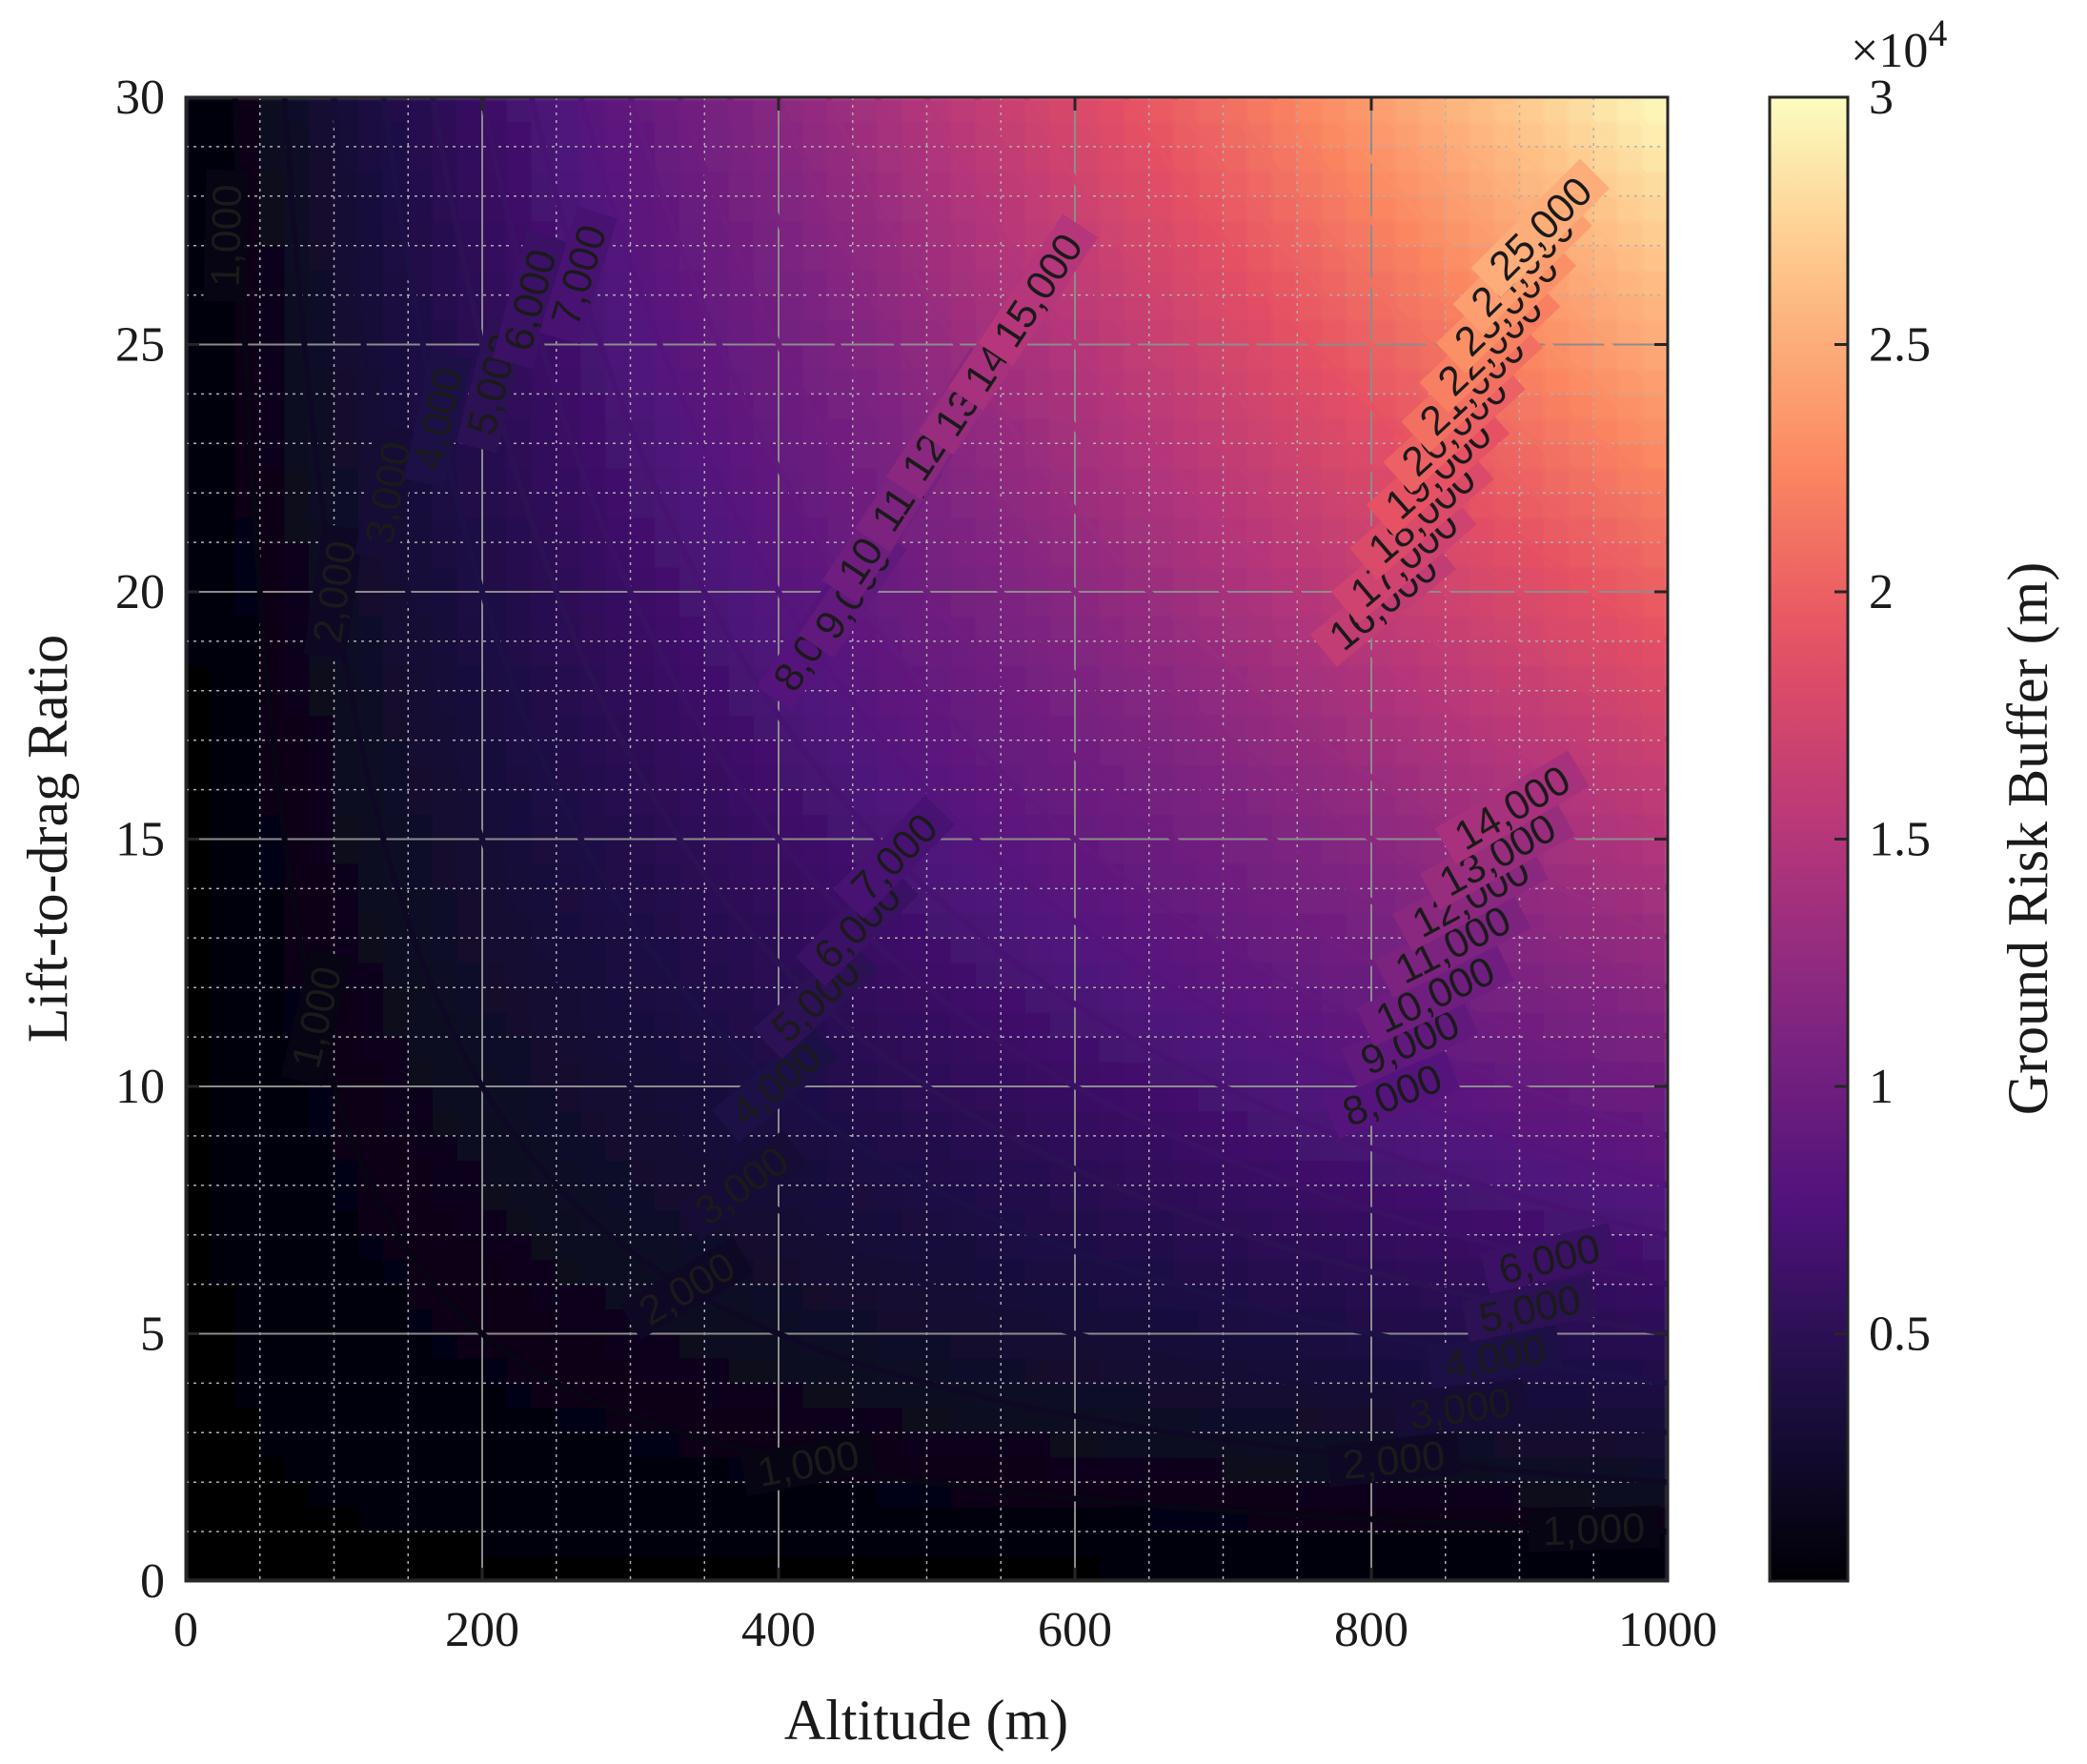  What do you see at coordinates (227, 236) in the screenshot?
I see `contour-label: 1,000` at bounding box center [227, 236].